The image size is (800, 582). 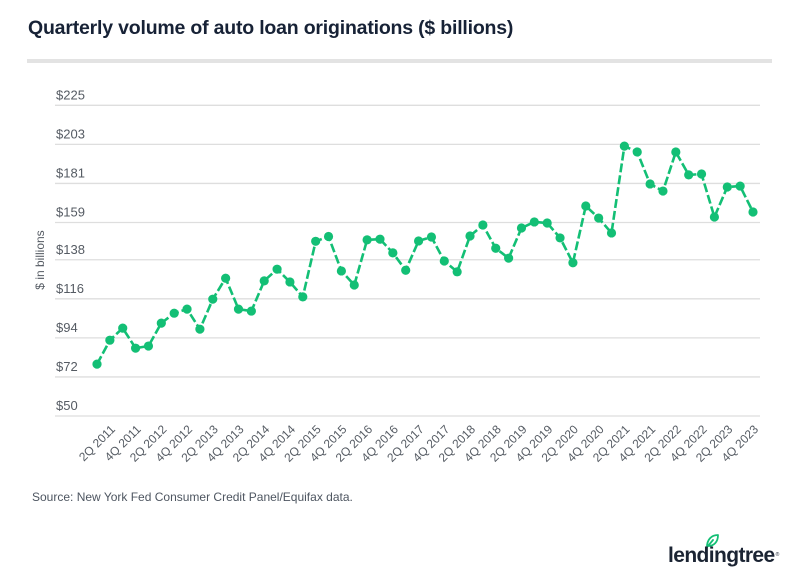 I want to click on y-tick-label: $159, so click(x=70, y=211).